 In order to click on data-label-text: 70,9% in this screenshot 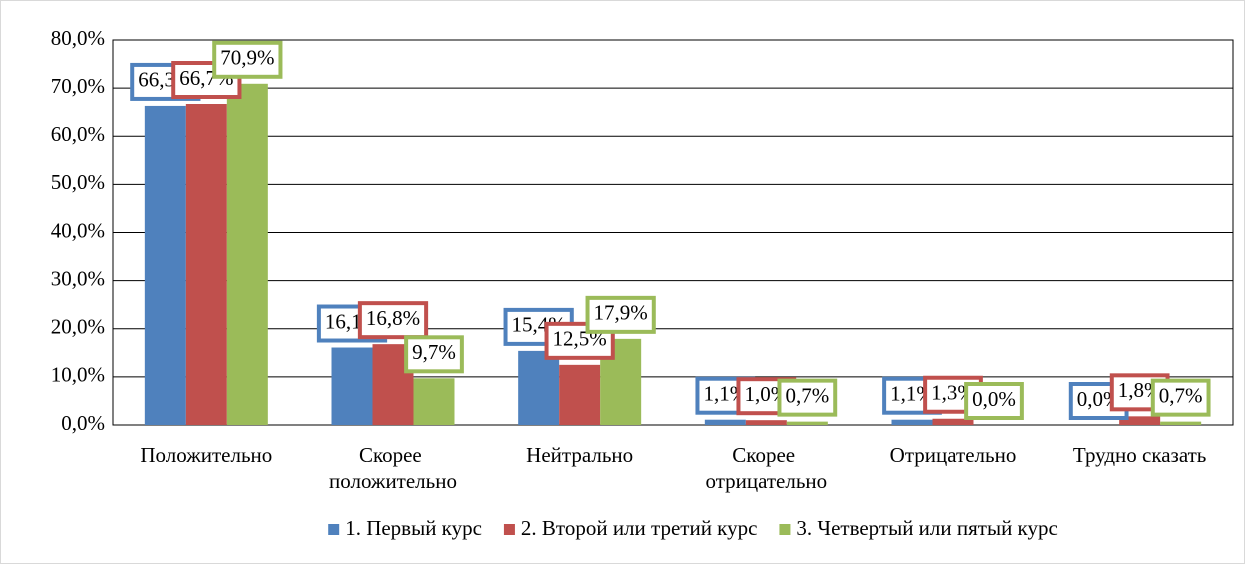, I will do `click(247, 58)`.